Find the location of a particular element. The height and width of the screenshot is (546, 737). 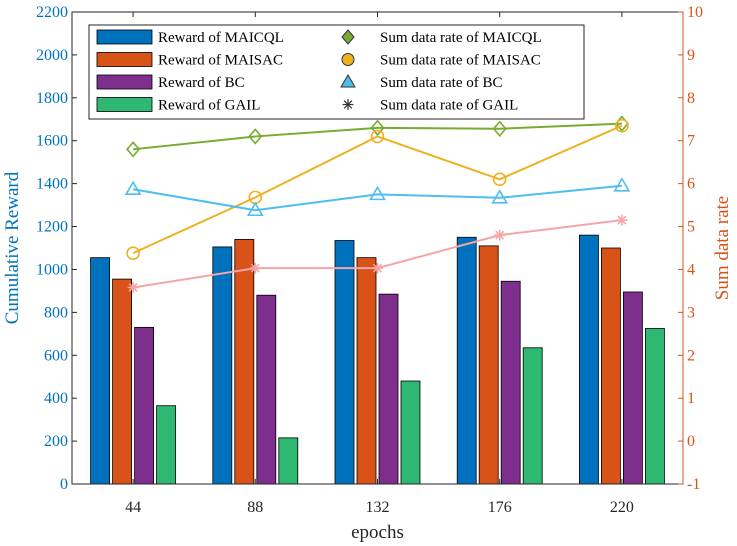

left-tick-label: 0 is located at coordinates (64, 484).